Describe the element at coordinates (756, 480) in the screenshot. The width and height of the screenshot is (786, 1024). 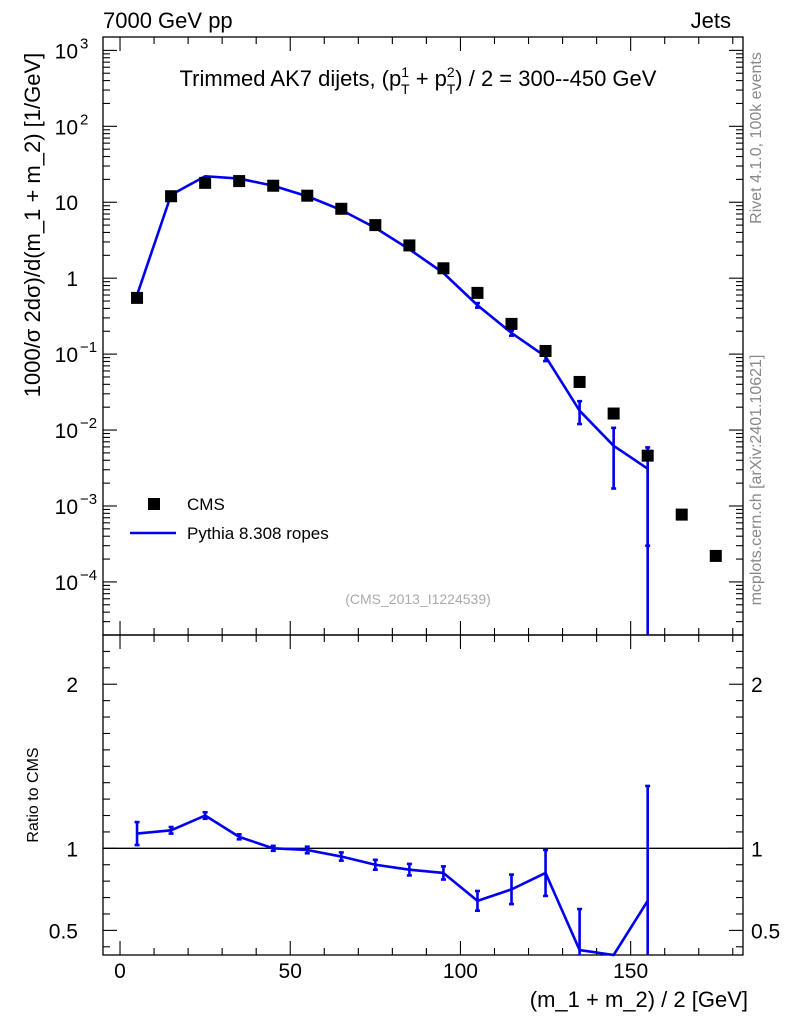
I see `source-url-label: mcplots.cern.ch [arXiv:2401.10621]` at that location.